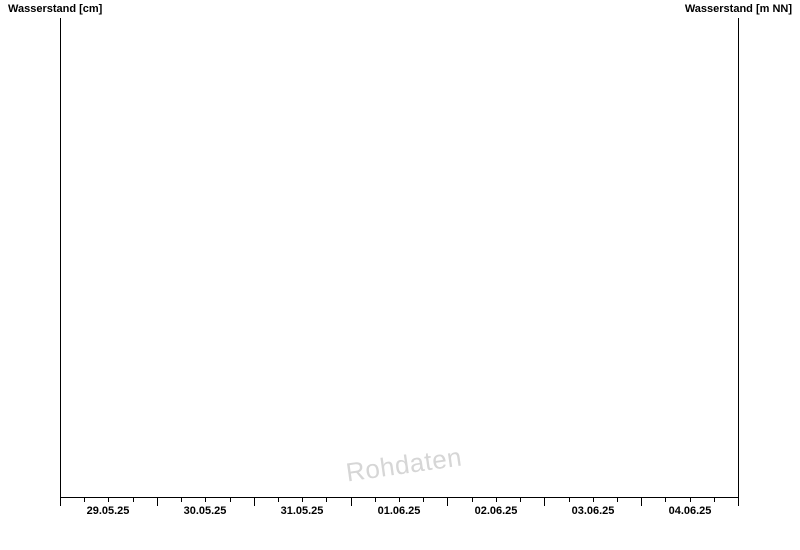 The width and height of the screenshot is (800, 550). I want to click on x-axis-tick-label: 31.05.25, so click(302, 511).